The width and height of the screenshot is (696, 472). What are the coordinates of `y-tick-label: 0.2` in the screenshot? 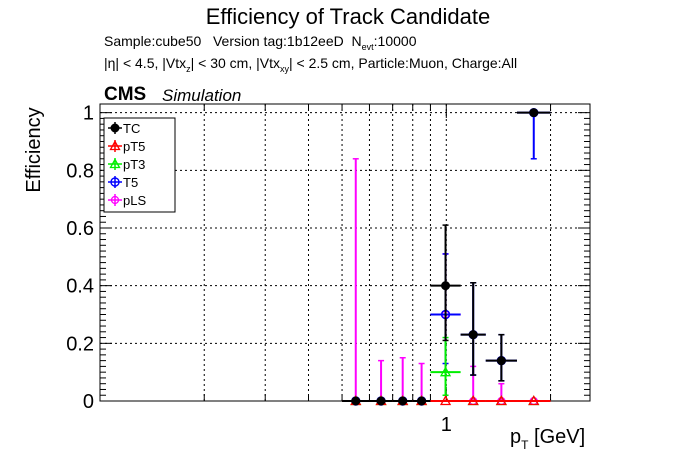 It's located at (80, 344).